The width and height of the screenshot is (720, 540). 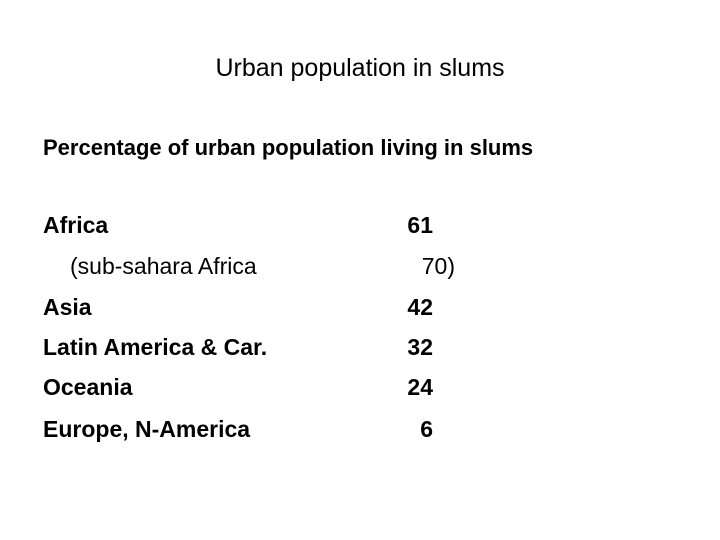 I want to click on region-value: 42, so click(x=420, y=307).